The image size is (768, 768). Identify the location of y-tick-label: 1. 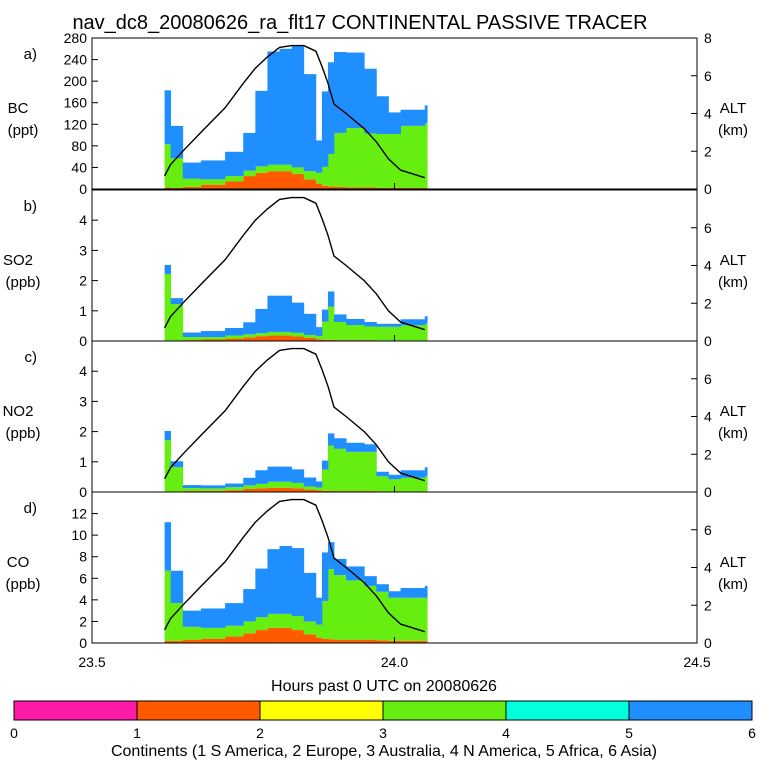
(83, 311).